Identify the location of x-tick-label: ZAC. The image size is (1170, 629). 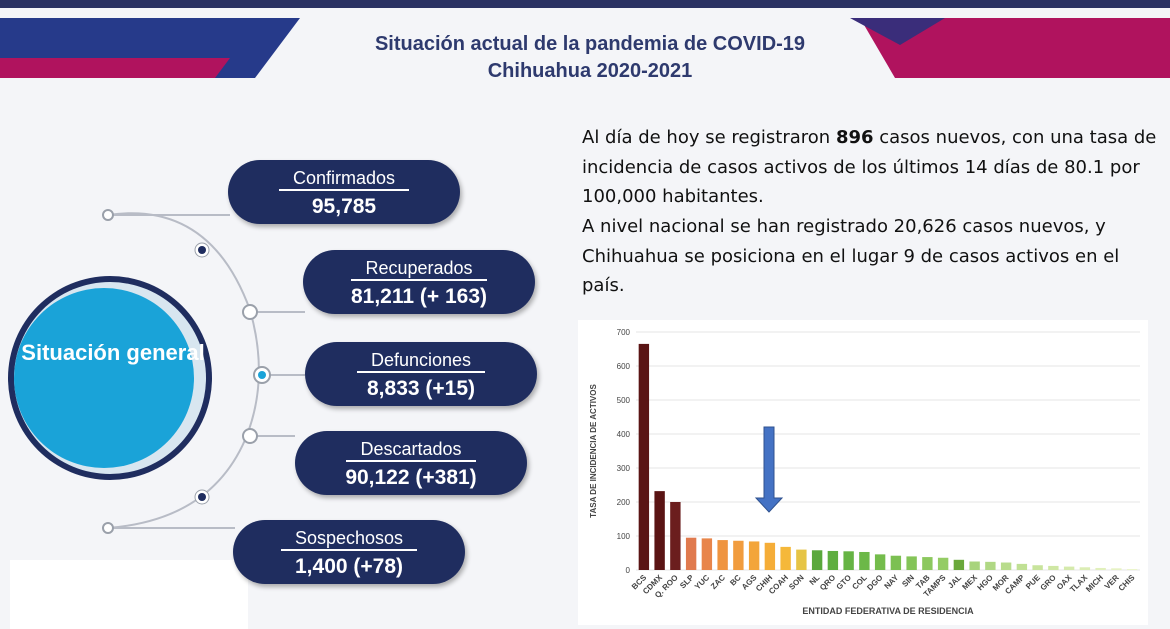
(718, 582).